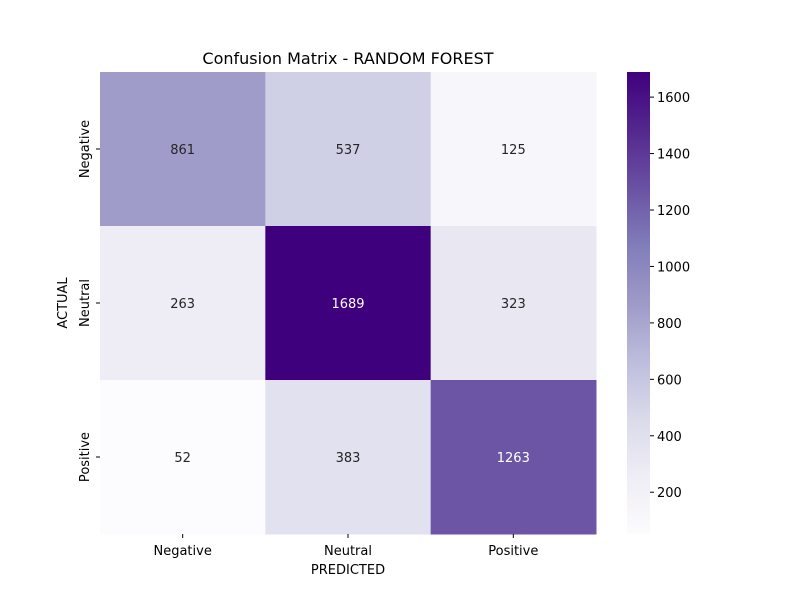 This screenshot has width=800, height=600. I want to click on x-axis-label: PREDICTED, so click(348, 570).